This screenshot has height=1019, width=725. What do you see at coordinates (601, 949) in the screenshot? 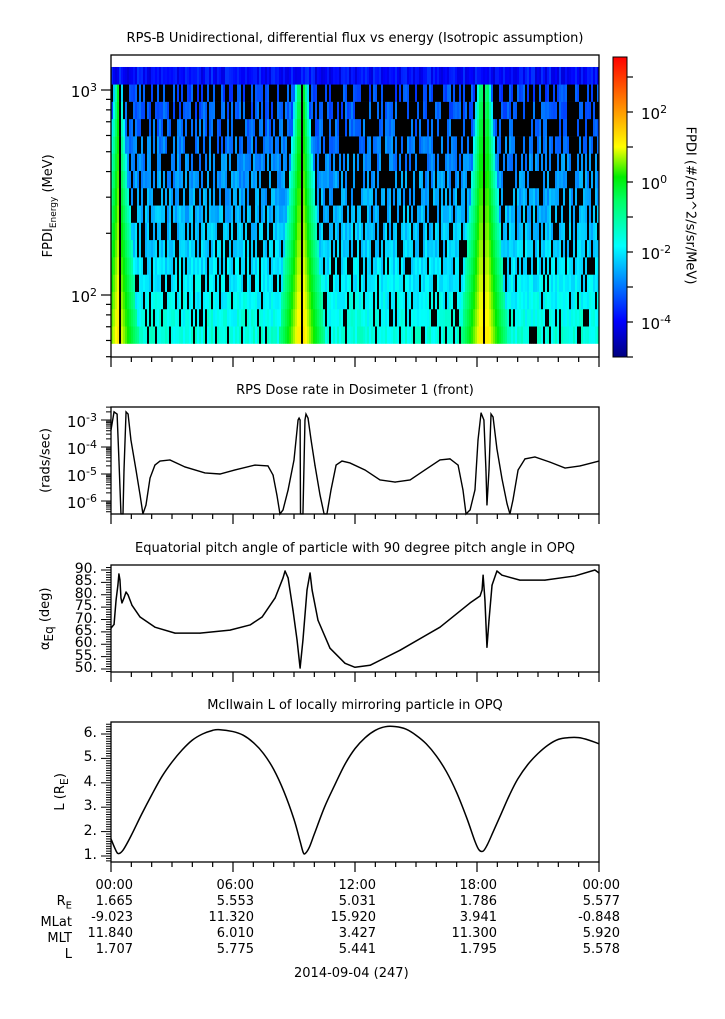
I see `l-value: 5.578` at bounding box center [601, 949].